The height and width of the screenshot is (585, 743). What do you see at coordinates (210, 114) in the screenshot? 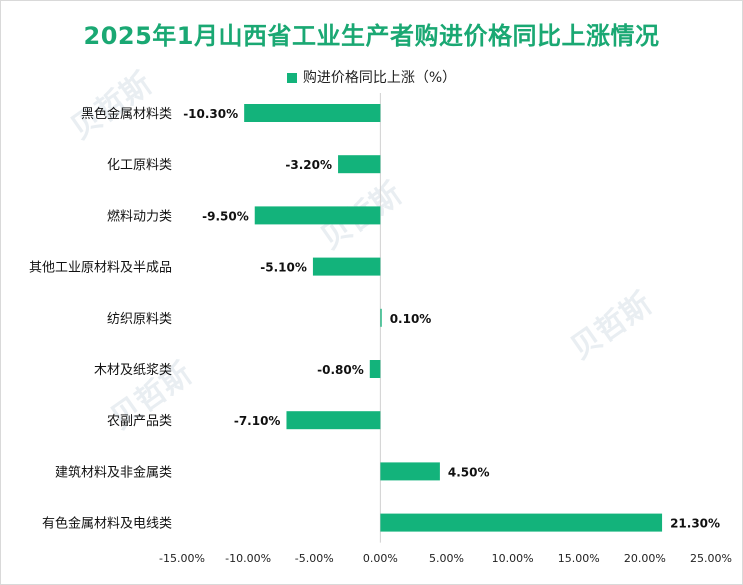
I see `value-label: -10.30%` at bounding box center [210, 114].